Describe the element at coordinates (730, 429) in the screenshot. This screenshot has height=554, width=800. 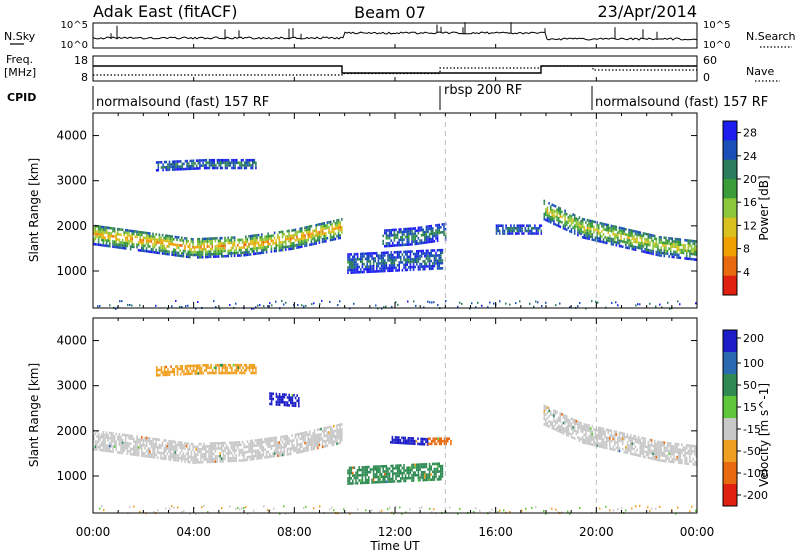
I see `colorbar-swatch` at that location.